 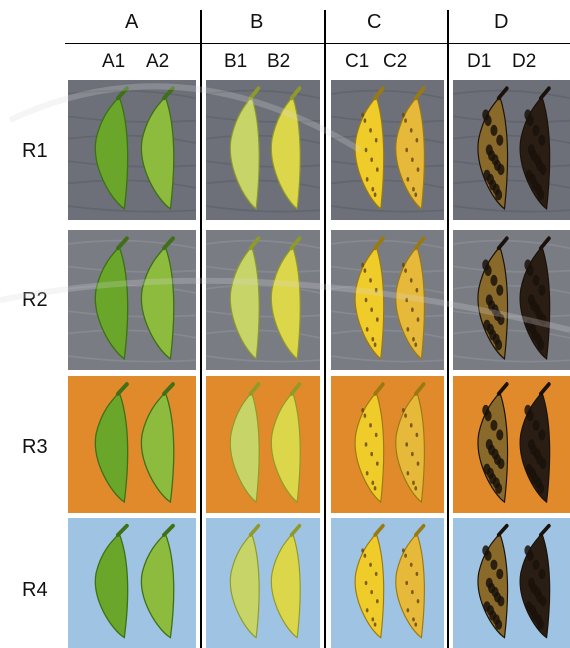 What do you see at coordinates (158, 61) in the screenshot?
I see `sub-header-a2: A2` at bounding box center [158, 61].